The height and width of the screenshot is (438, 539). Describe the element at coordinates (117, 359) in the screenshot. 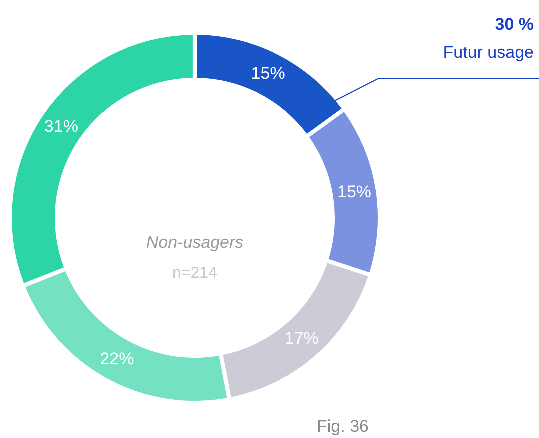

I see `data-label: 22%` at that location.